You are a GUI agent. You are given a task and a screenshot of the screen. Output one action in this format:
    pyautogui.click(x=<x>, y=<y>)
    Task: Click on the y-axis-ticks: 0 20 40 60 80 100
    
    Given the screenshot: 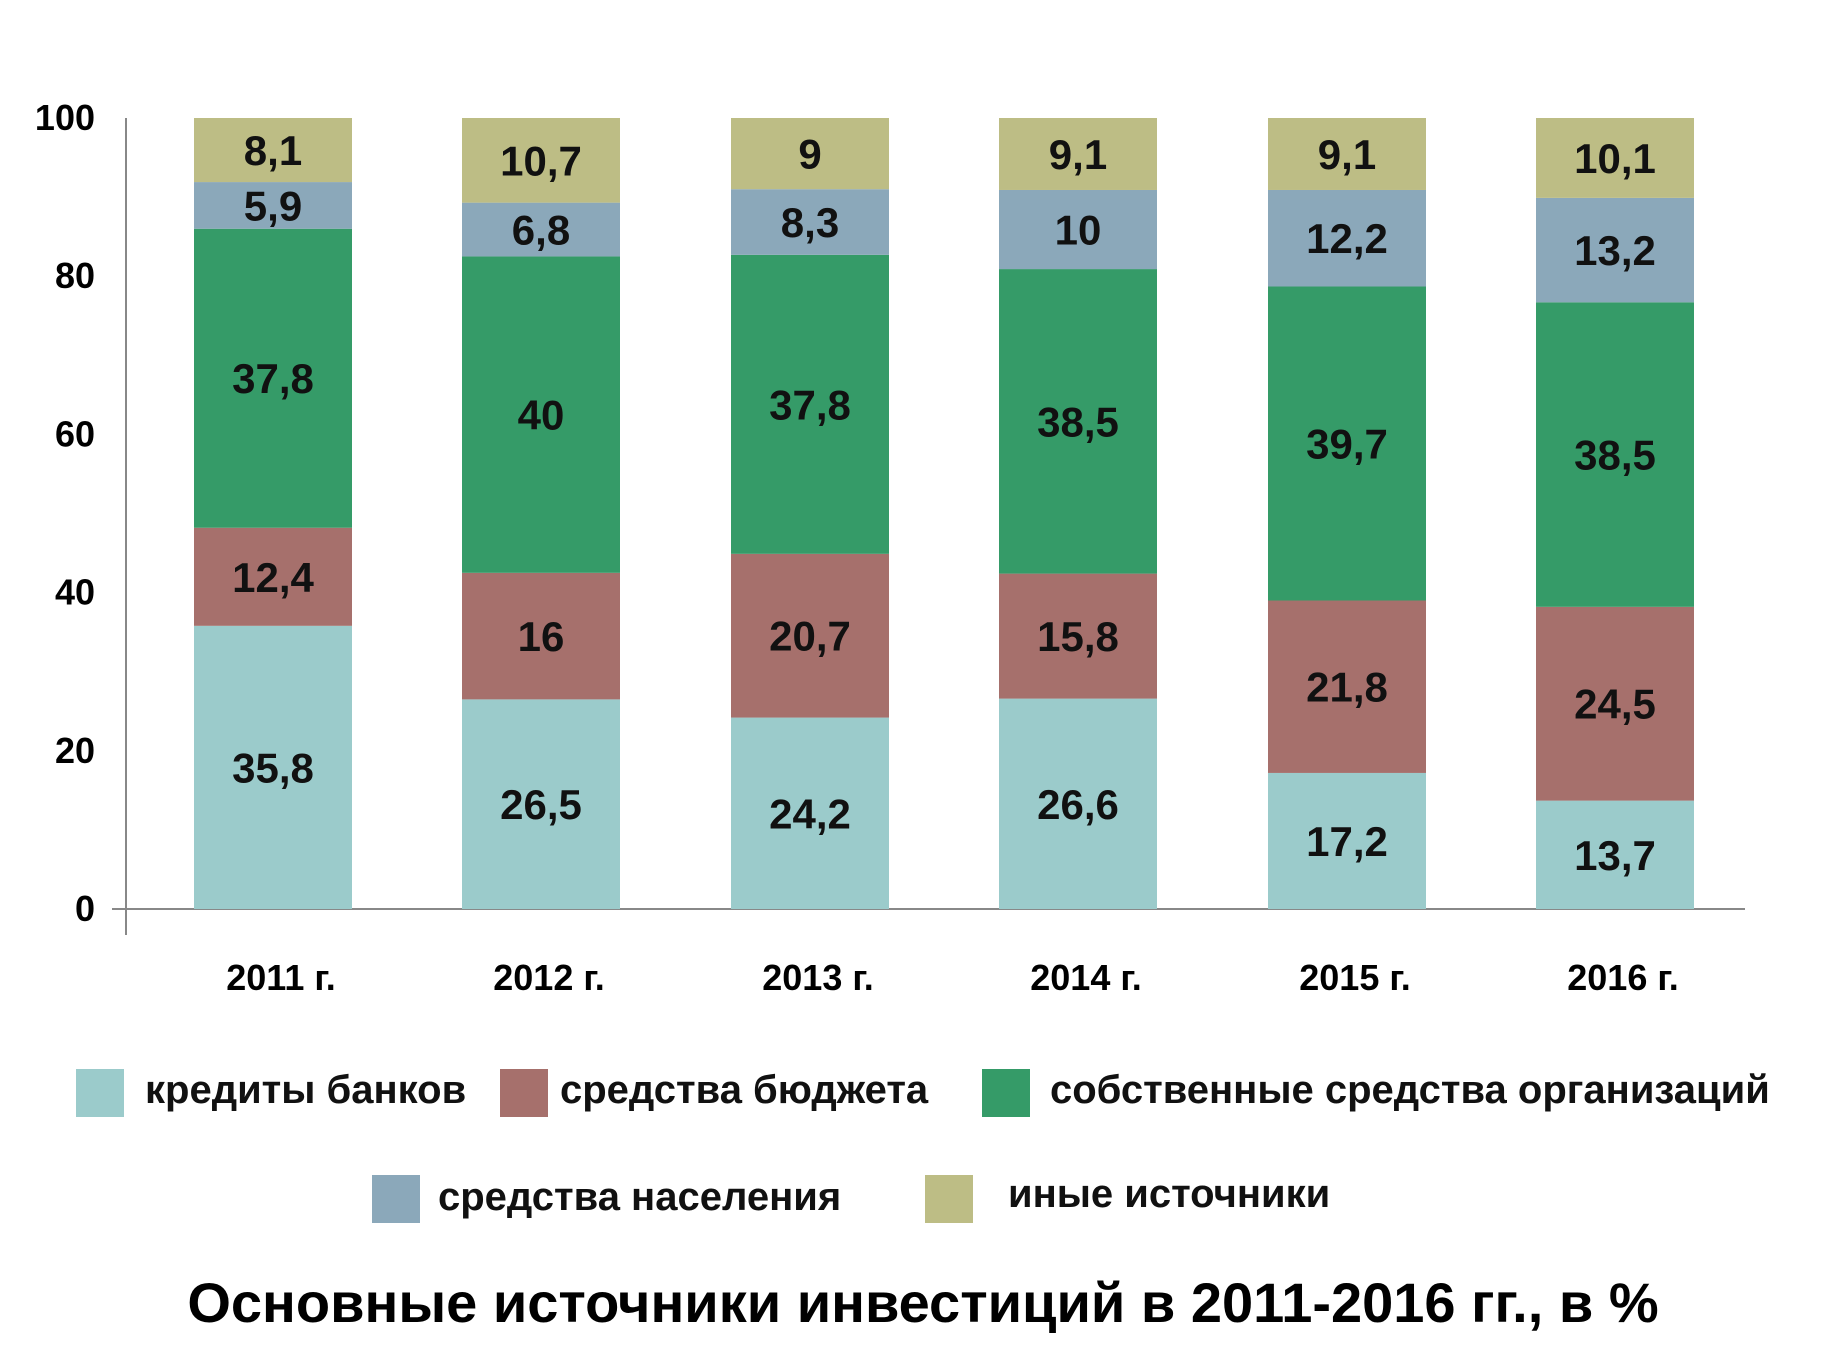 What is the action you would take?
    pyautogui.click(x=65, y=513)
    